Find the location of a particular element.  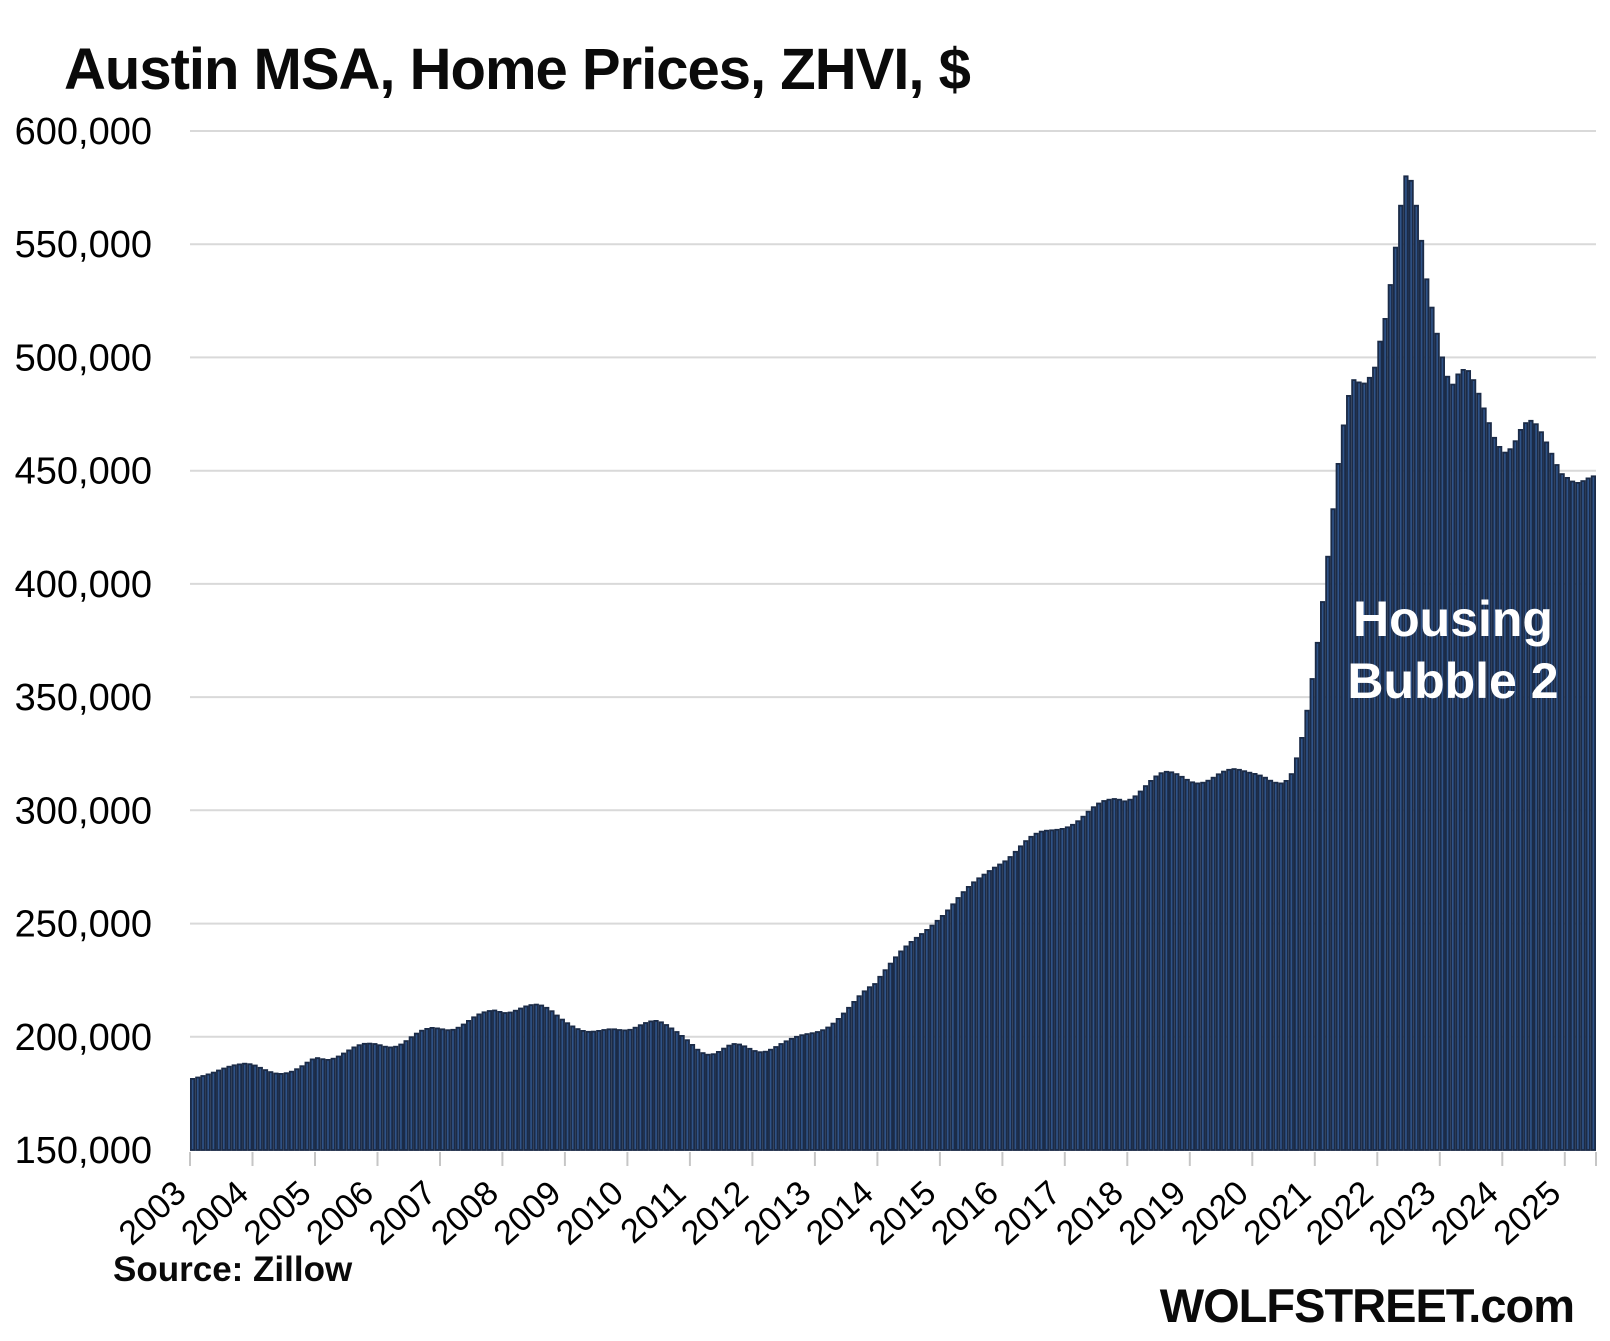

x-axis-label: 2020 is located at coordinates (1215, 1213).